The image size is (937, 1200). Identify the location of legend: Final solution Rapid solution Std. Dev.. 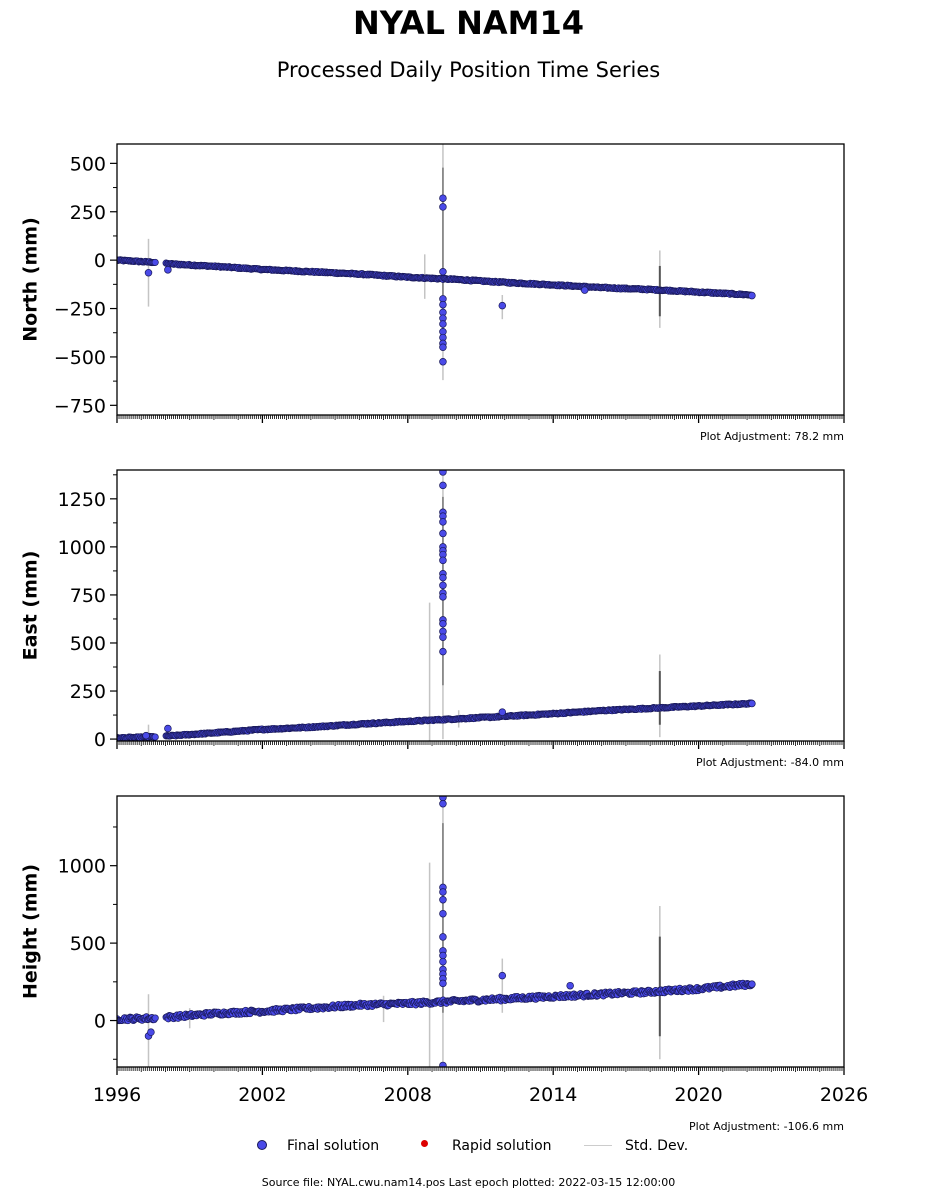
(468, 1147).